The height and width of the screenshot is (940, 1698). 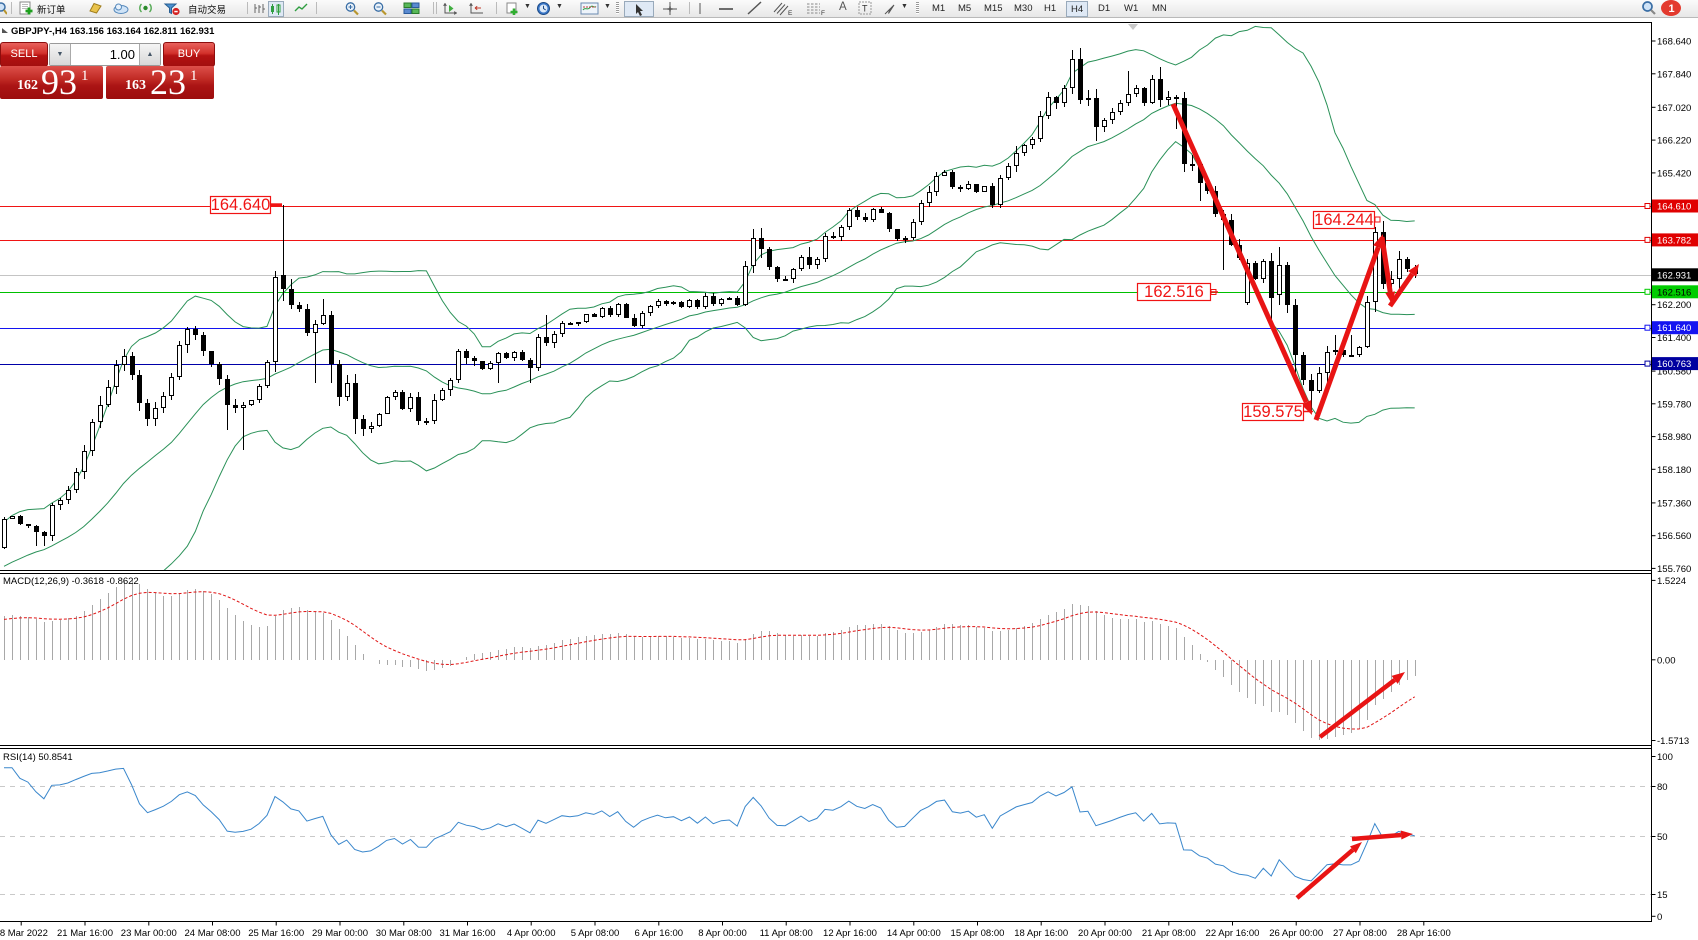 I want to click on svg-text: 156.560, so click(x=1674, y=536).